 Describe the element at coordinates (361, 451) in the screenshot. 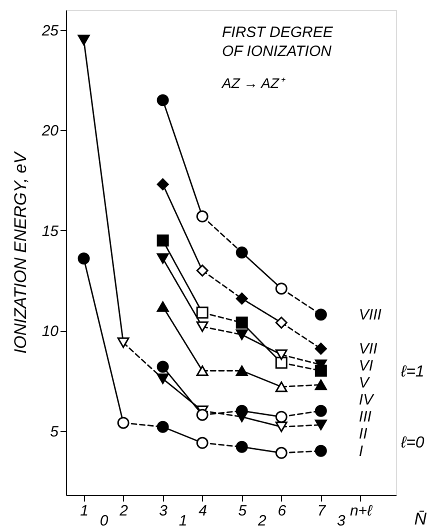

I see `text: I` at that location.